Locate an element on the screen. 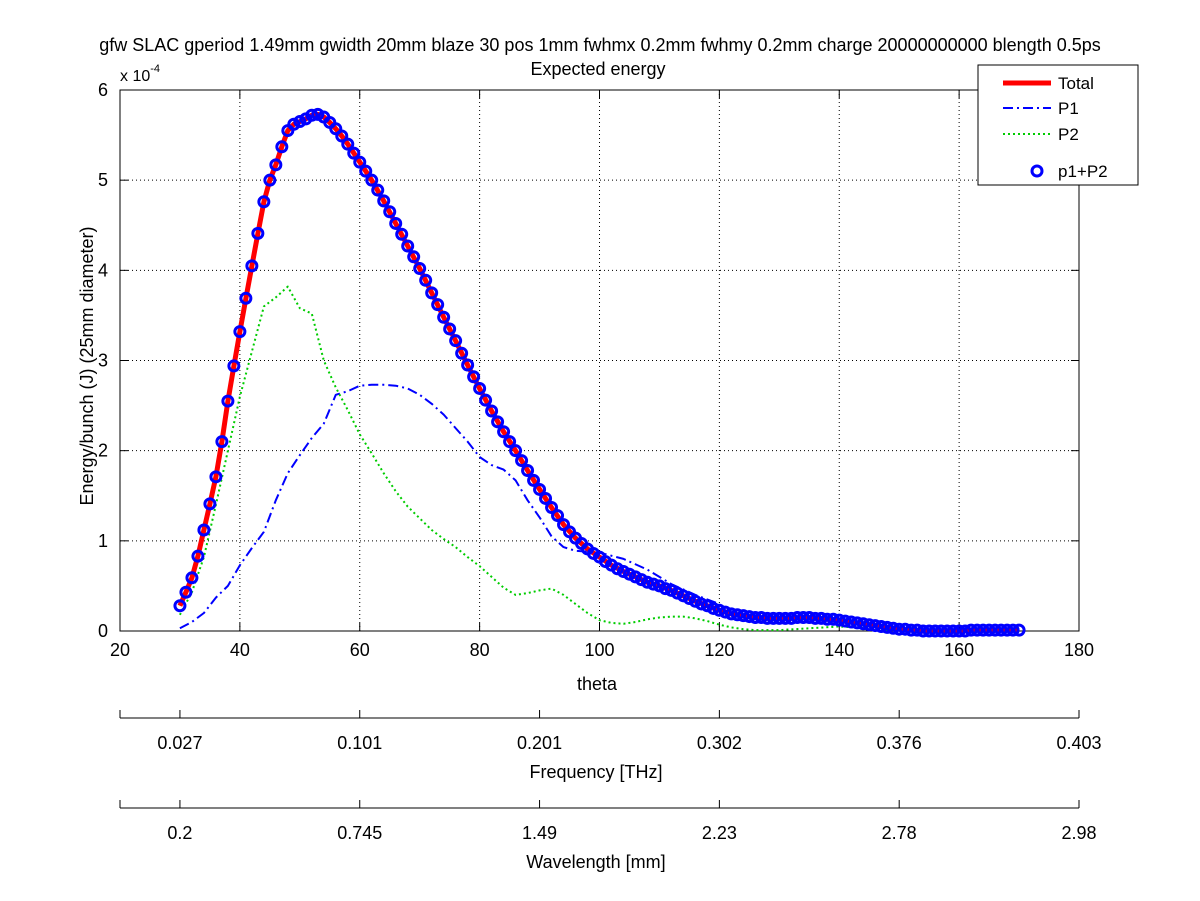  secondary-tick-label: 0.2 is located at coordinates (179, 833).